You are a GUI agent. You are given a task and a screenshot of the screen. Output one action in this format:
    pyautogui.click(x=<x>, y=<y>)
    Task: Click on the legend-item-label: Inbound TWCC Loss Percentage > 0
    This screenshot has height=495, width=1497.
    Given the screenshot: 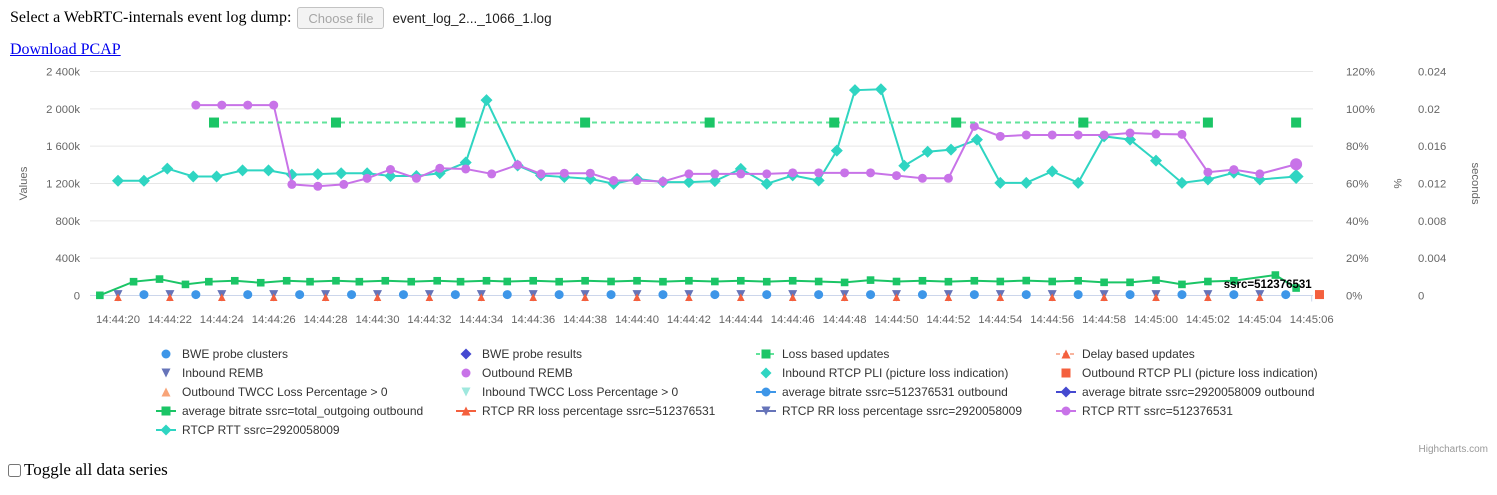 What is the action you would take?
    pyautogui.click(x=580, y=392)
    